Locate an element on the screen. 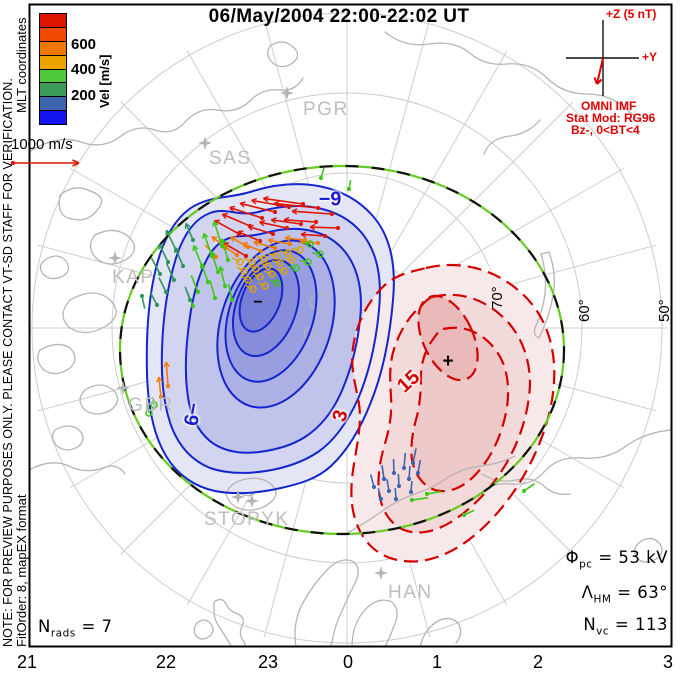 This screenshot has width=680, height=674. imf-dial is located at coordinates (602, 58).